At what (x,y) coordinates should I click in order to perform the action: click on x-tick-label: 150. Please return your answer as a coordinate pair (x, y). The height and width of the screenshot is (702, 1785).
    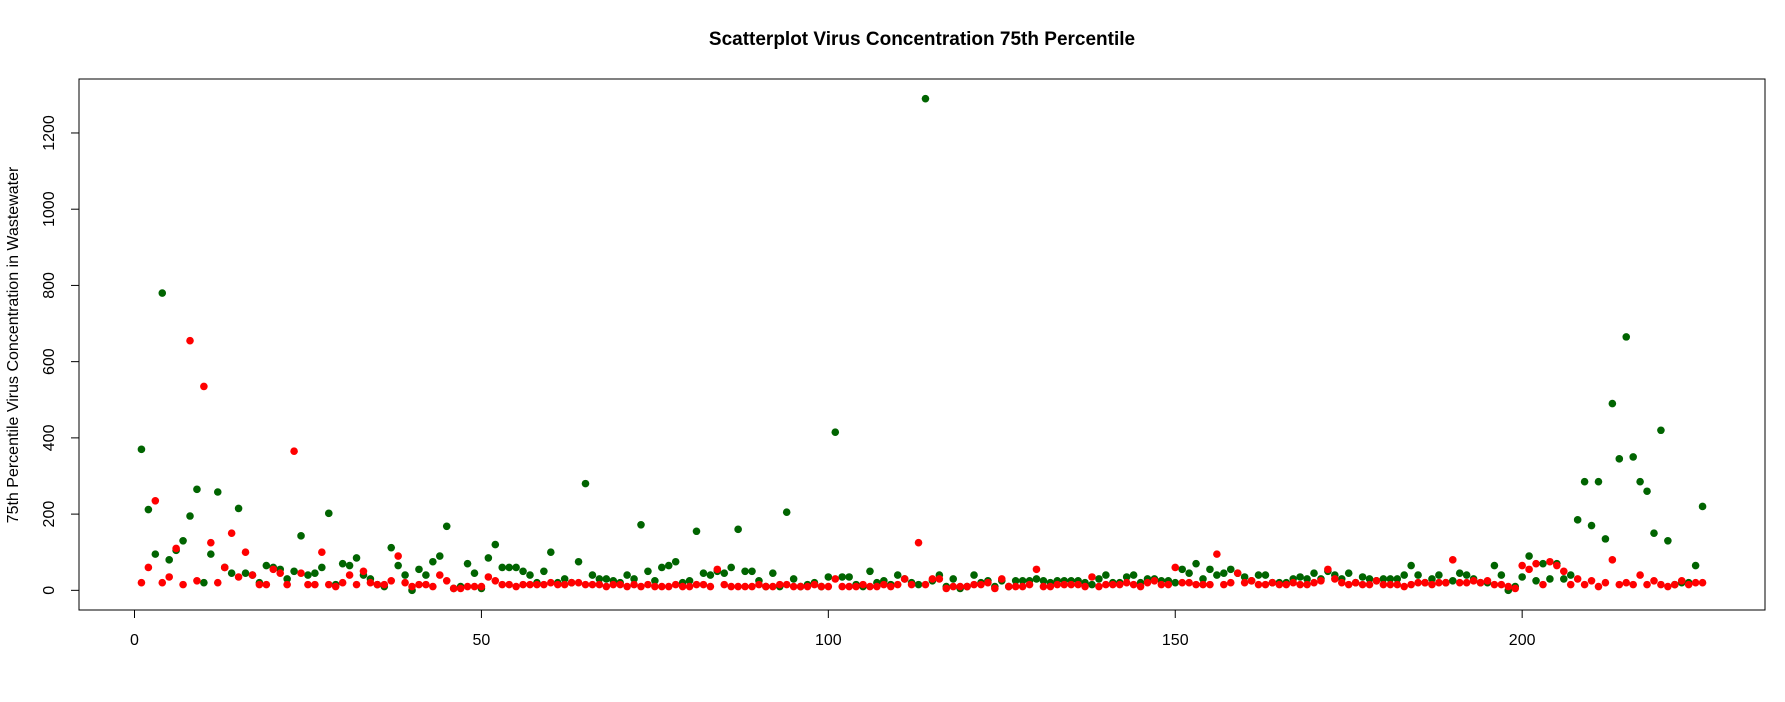
    Looking at the image, I should click on (1175, 640).